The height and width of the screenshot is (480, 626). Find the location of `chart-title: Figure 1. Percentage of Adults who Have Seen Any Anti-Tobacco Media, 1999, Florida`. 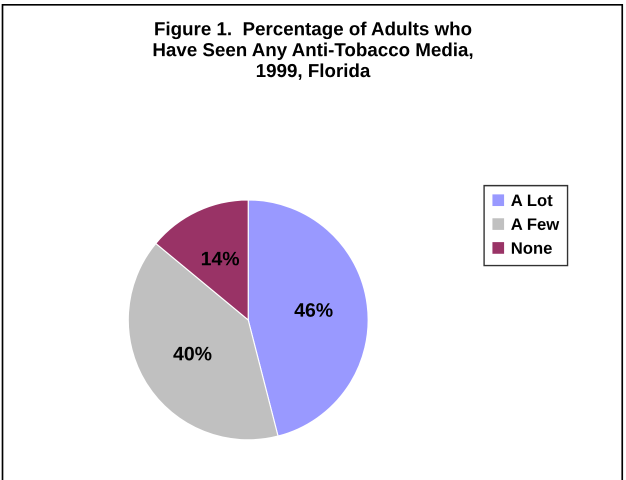

chart-title: Figure 1. Percentage of Adults who Have Seen Any Anti-Tobacco Media, 1999, Florida is located at coordinates (313, 51).